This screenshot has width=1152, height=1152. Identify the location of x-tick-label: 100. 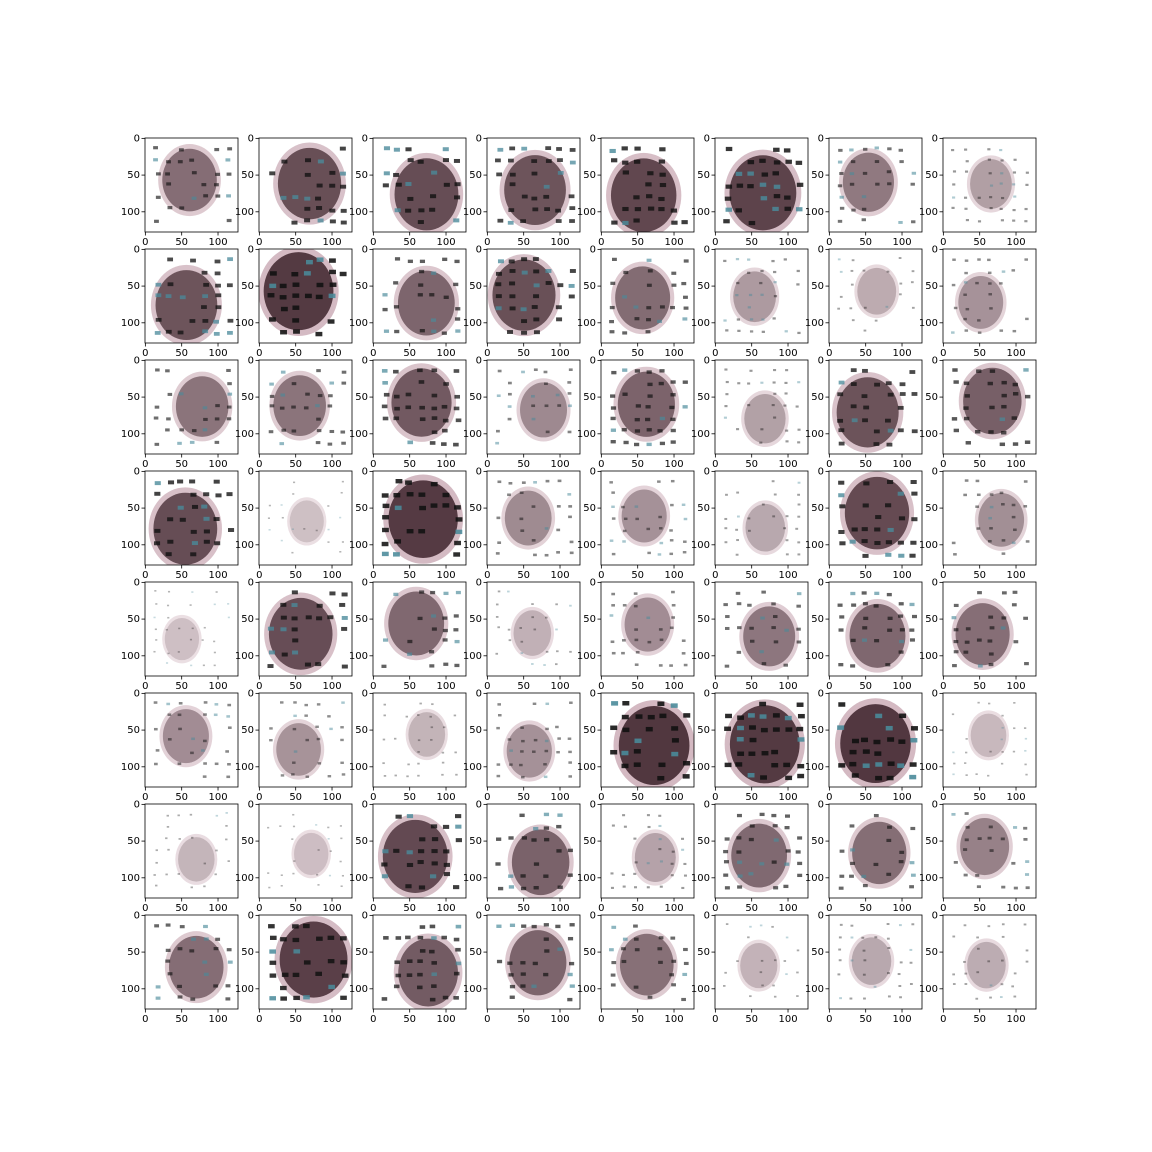
(673, 242).